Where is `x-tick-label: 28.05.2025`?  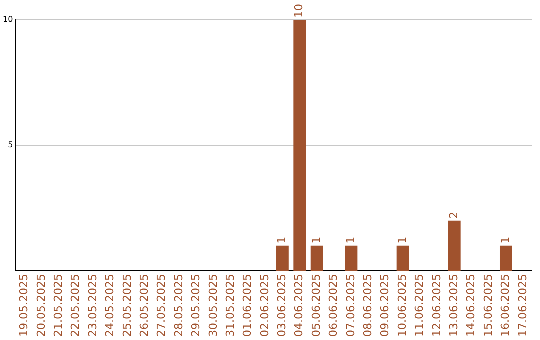
x-tick-label: 28.05.2025 is located at coordinates (179, 306).